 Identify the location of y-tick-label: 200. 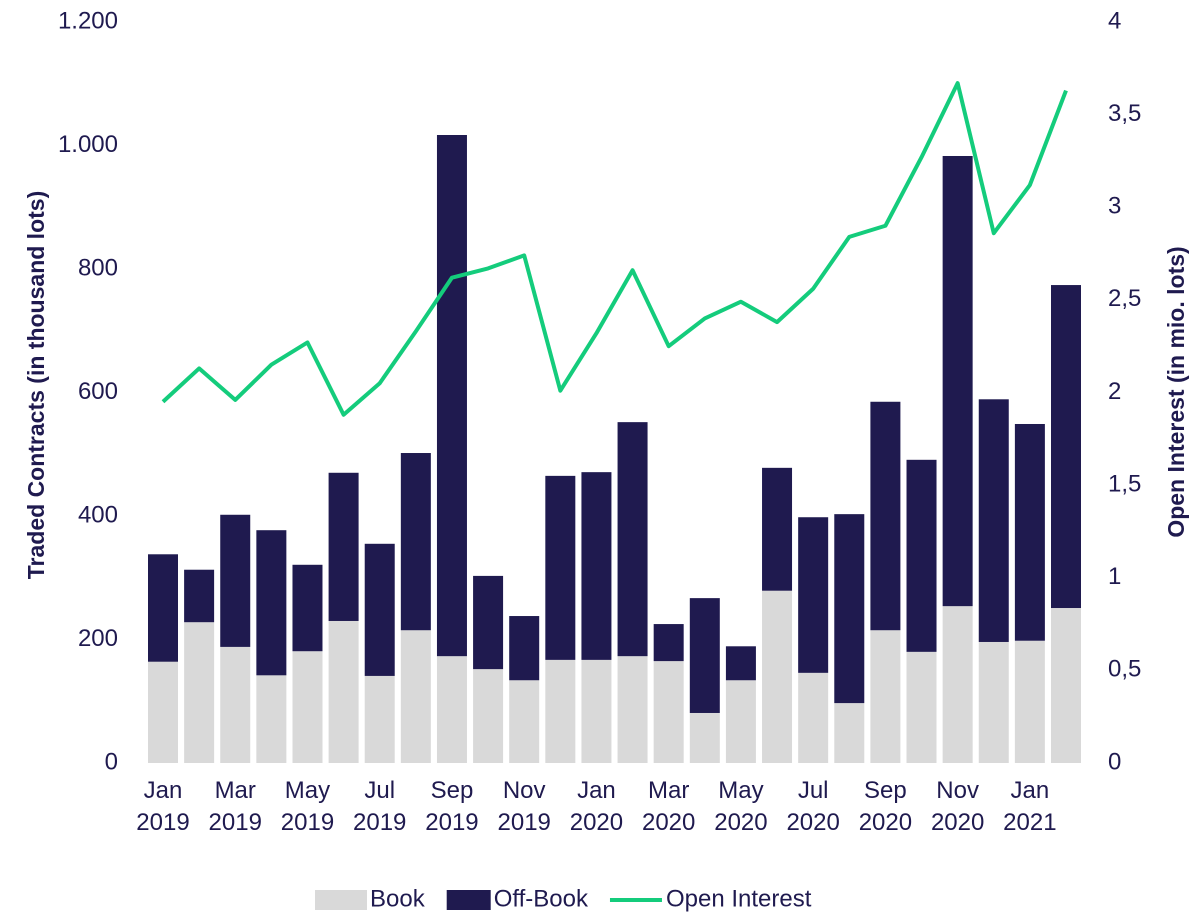
(98, 638).